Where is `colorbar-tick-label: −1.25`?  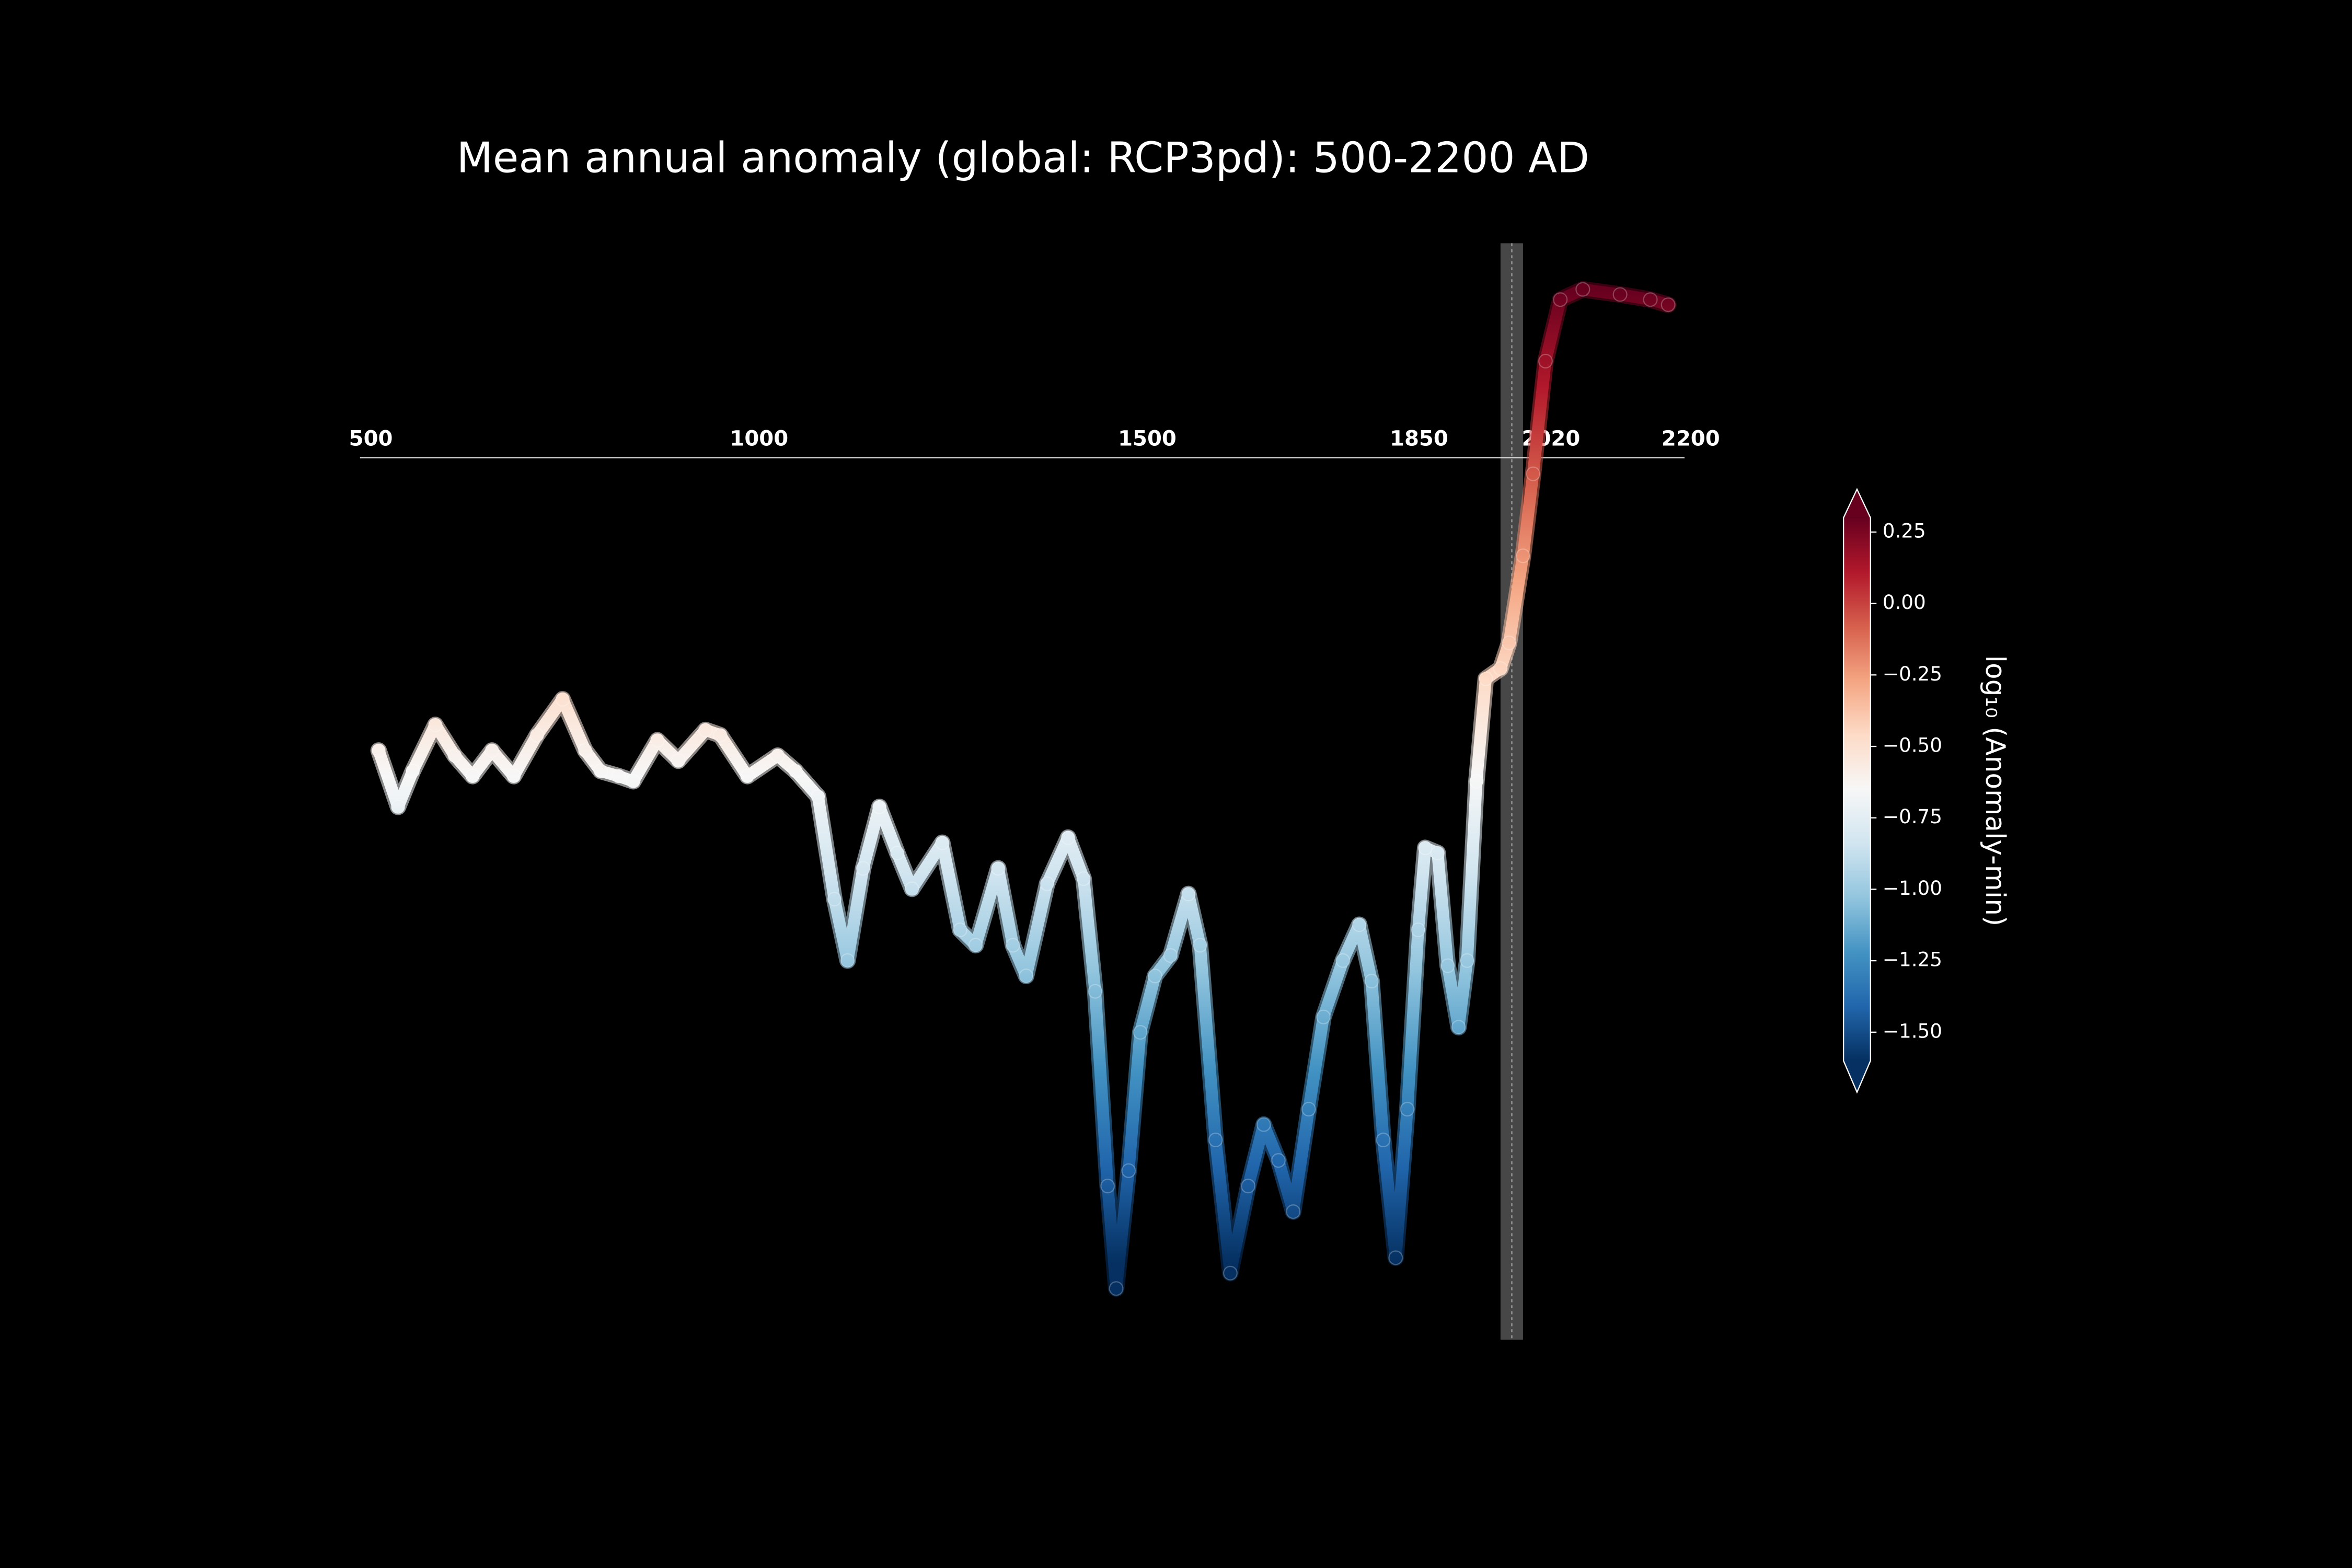 colorbar-tick-label: −1.25 is located at coordinates (1912, 959).